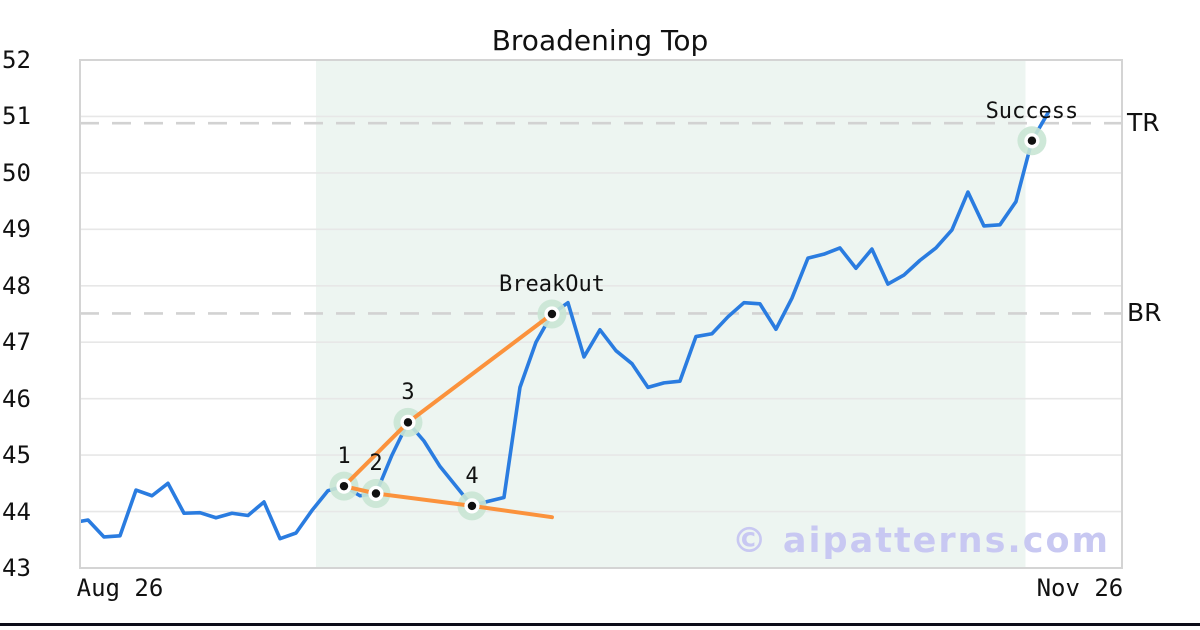  Describe the element at coordinates (376, 464) in the screenshot. I see `annotation-label-2: 2` at that location.